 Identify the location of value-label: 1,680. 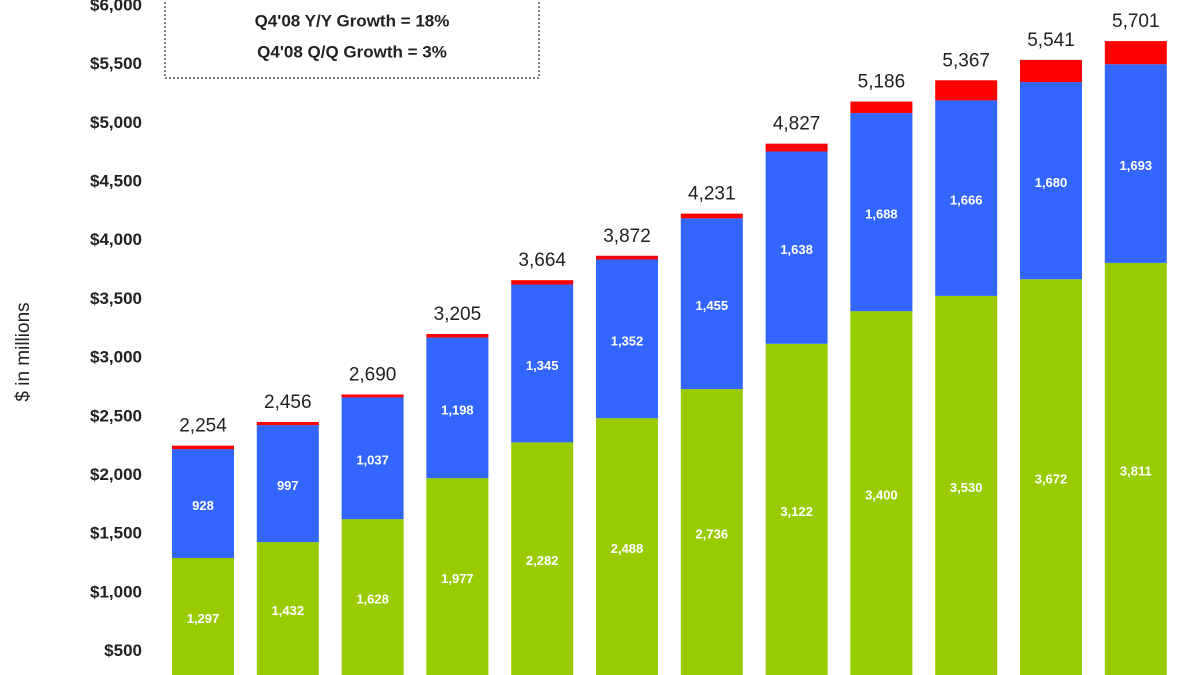
(1051, 182).